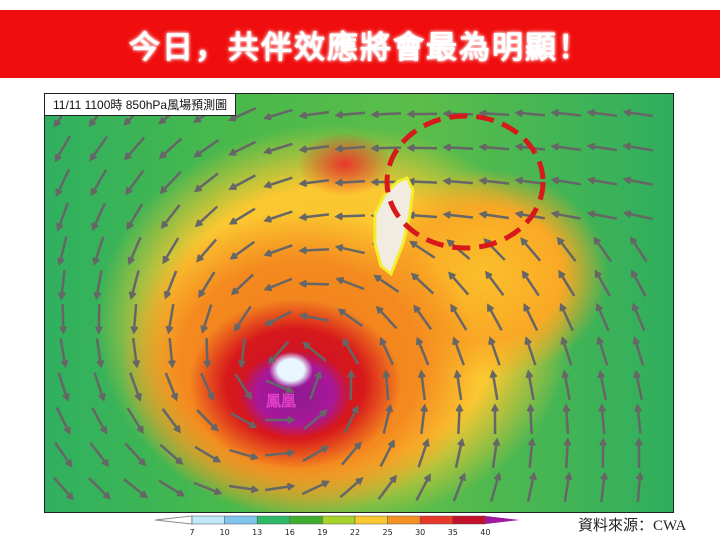 This screenshot has width=720, height=540. I want to click on taiwan-island, so click(394, 226).